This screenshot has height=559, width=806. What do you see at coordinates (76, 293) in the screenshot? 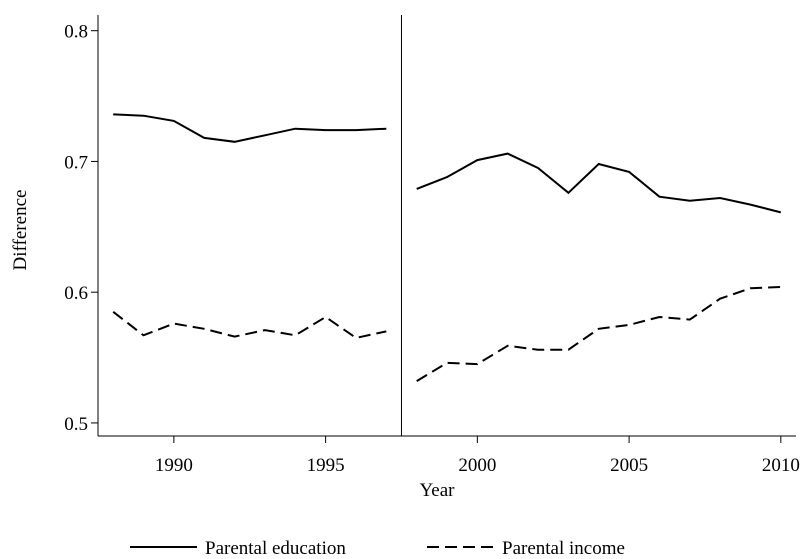
I see `y-tick-label: 0.6` at bounding box center [76, 293].